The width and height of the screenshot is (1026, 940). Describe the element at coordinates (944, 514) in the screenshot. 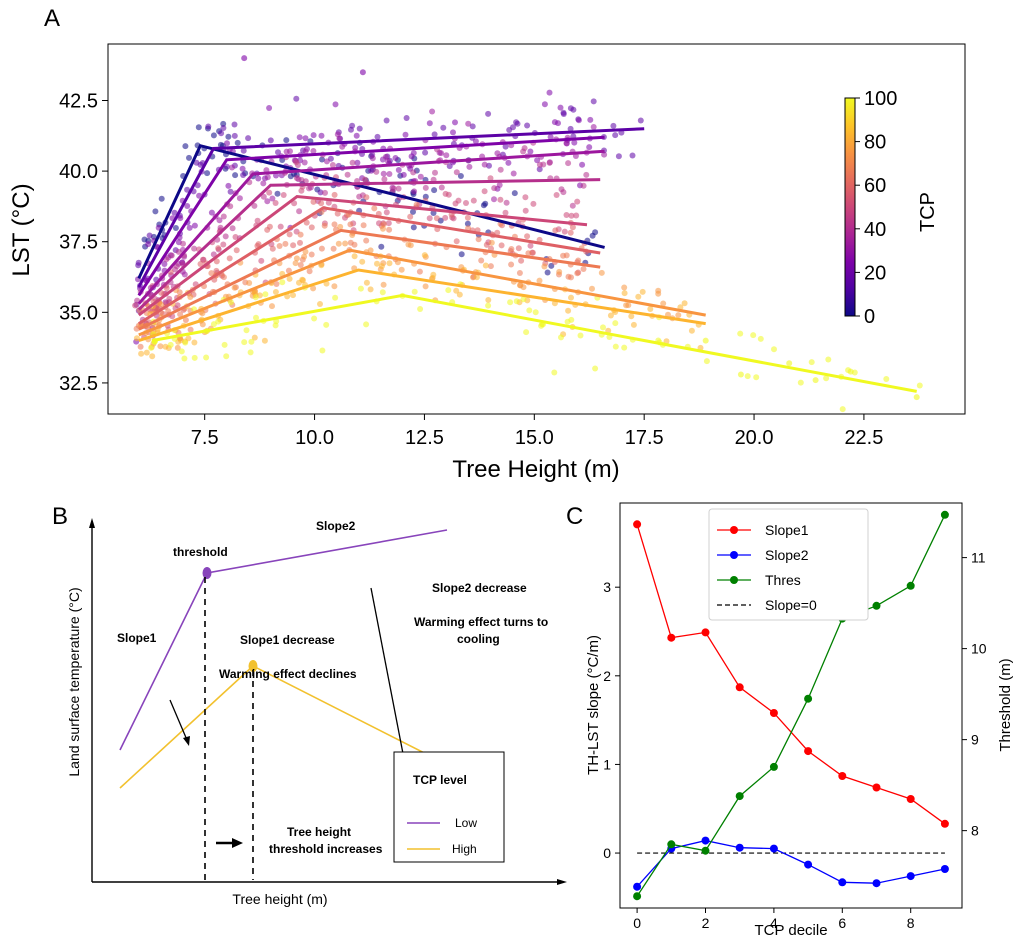

I see `series-point-thres` at that location.